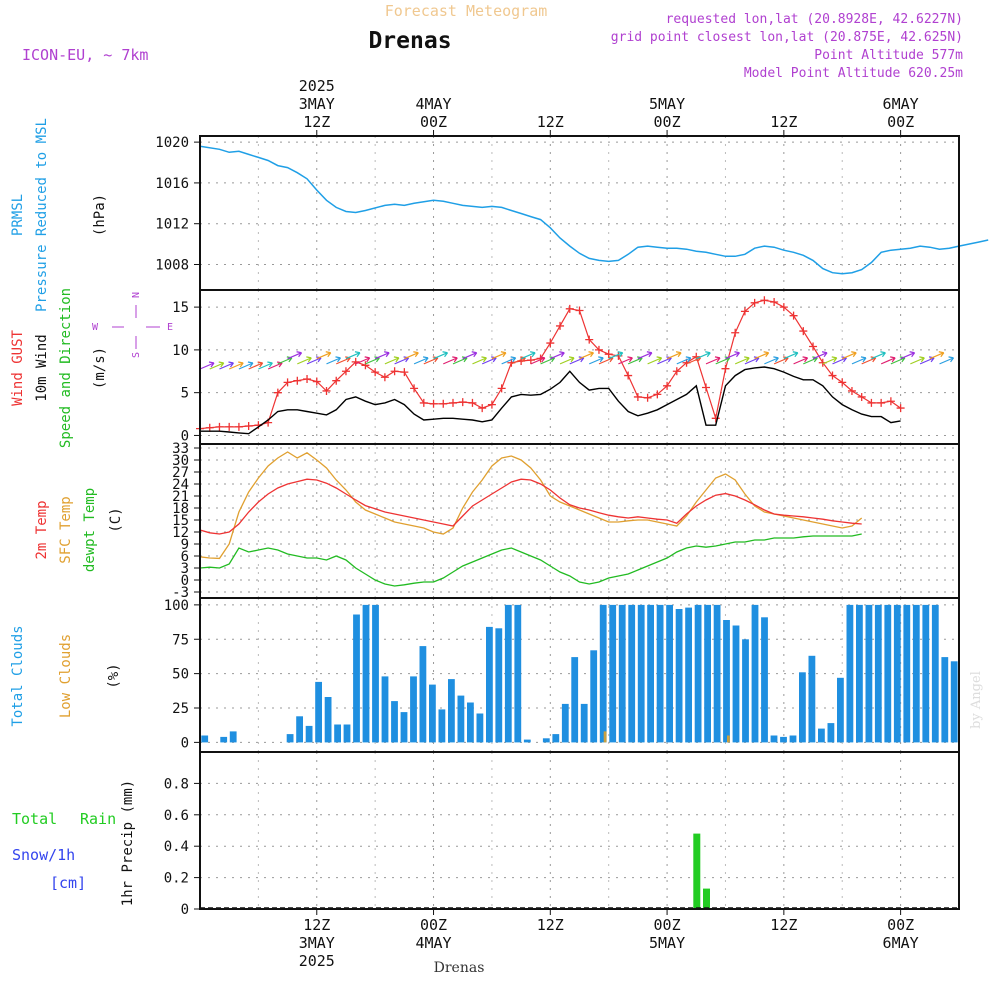 This screenshot has height=1000, width=1000. Describe the element at coordinates (180, 533) in the screenshot. I see `y-tick-label: 12` at that location.